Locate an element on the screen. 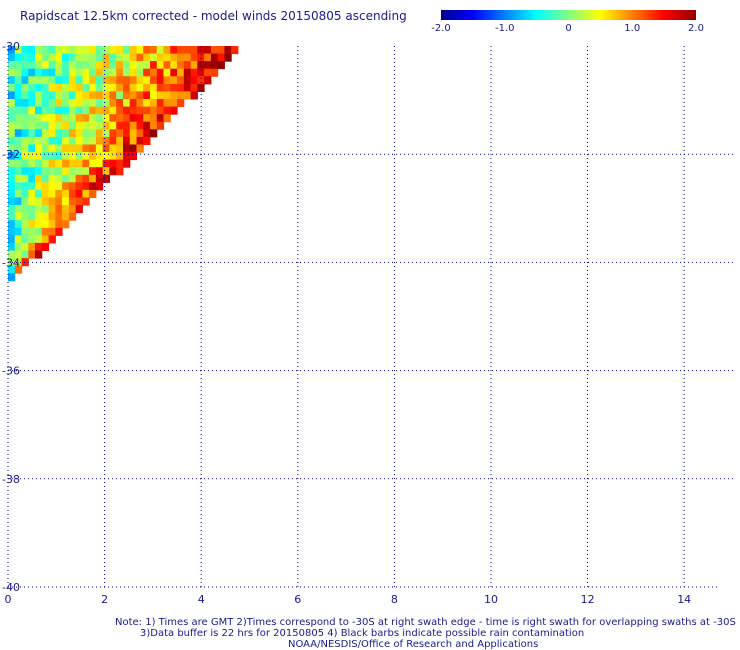 The image size is (740, 650). x-tick-label: 2 is located at coordinates (104, 599).